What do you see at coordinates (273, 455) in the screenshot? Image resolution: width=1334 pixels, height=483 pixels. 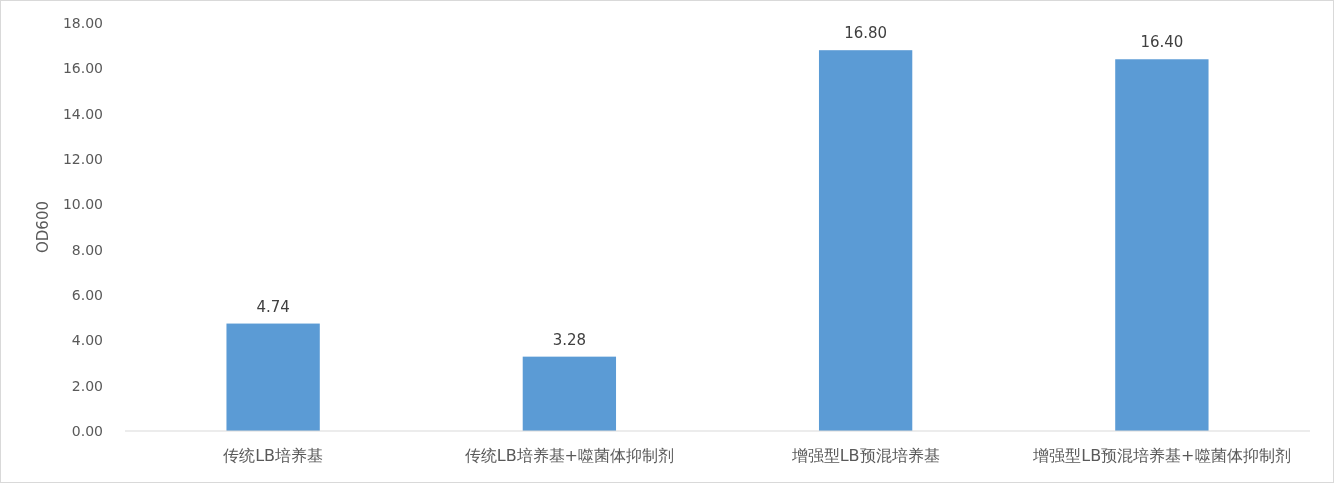 I see `x-tick-label: 传统LB培养基` at bounding box center [273, 455].